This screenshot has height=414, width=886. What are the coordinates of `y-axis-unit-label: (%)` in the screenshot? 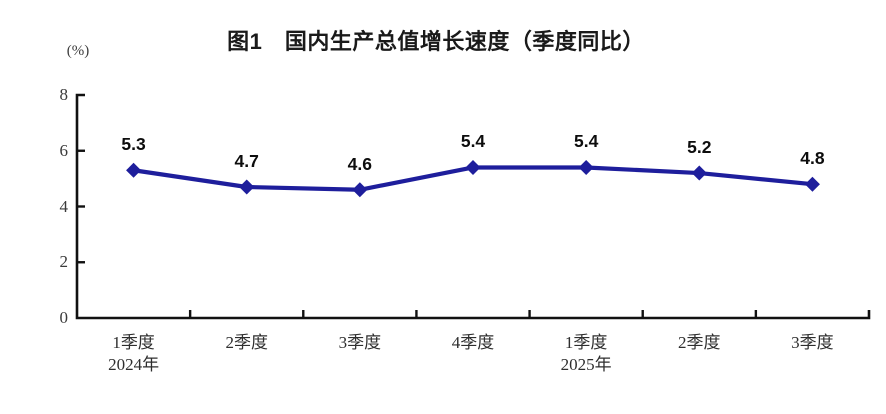 It's located at (78, 51).